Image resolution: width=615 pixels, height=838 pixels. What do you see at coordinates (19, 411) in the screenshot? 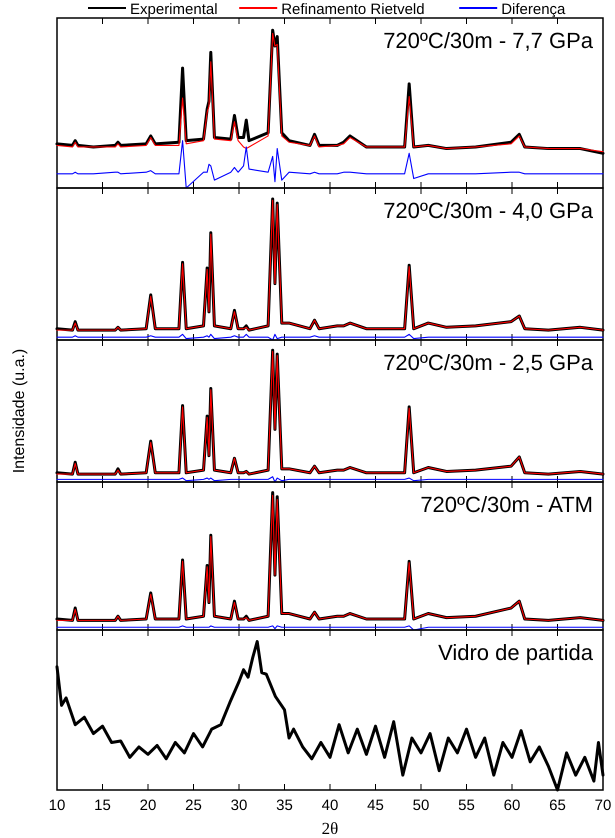
I see `y-axis-title: Intensidade (u.a.)` at bounding box center [19, 411].